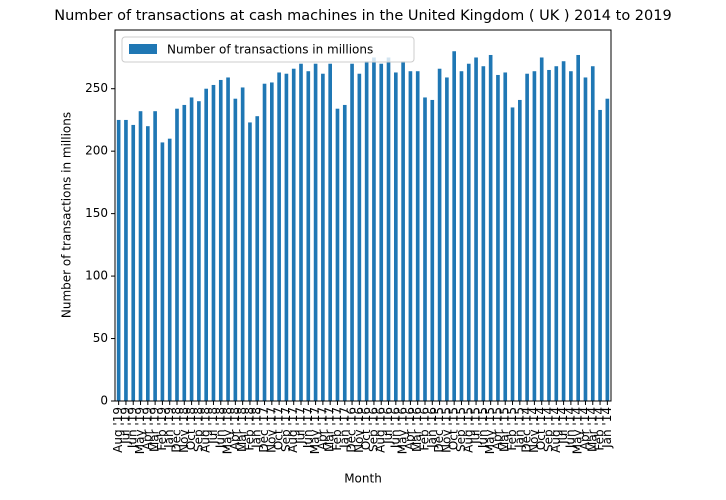 The height and width of the screenshot is (500, 726). What do you see at coordinates (169, 428) in the screenshot?
I see `x-tick-label: Jan '19` at bounding box center [169, 428].